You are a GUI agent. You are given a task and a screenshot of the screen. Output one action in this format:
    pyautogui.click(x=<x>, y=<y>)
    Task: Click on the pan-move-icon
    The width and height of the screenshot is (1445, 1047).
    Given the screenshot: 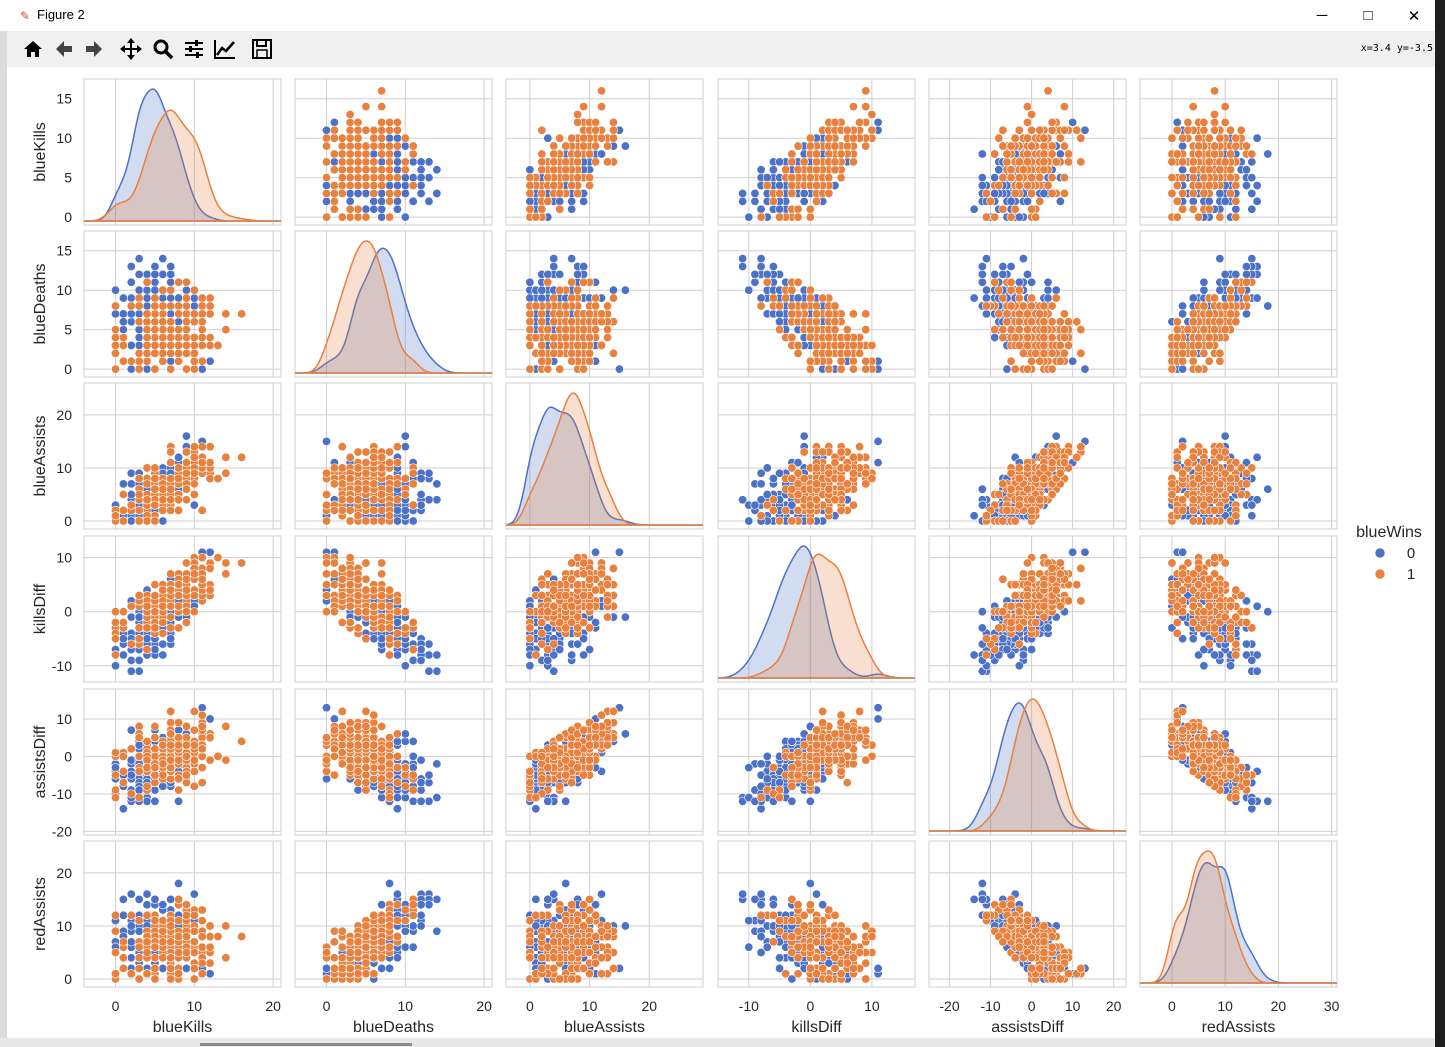 What is the action you would take?
    pyautogui.click(x=131, y=49)
    